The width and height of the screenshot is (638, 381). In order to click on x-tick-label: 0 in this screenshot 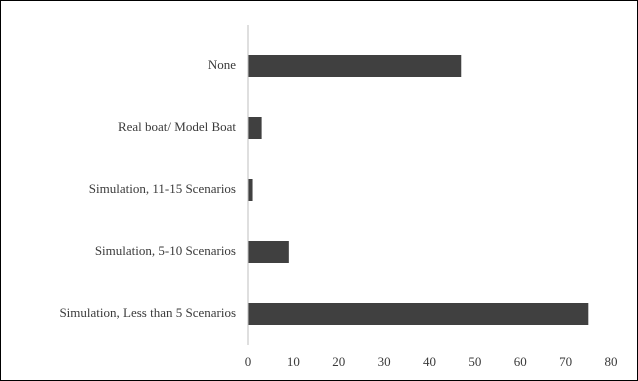, I will do `click(248, 361)`.